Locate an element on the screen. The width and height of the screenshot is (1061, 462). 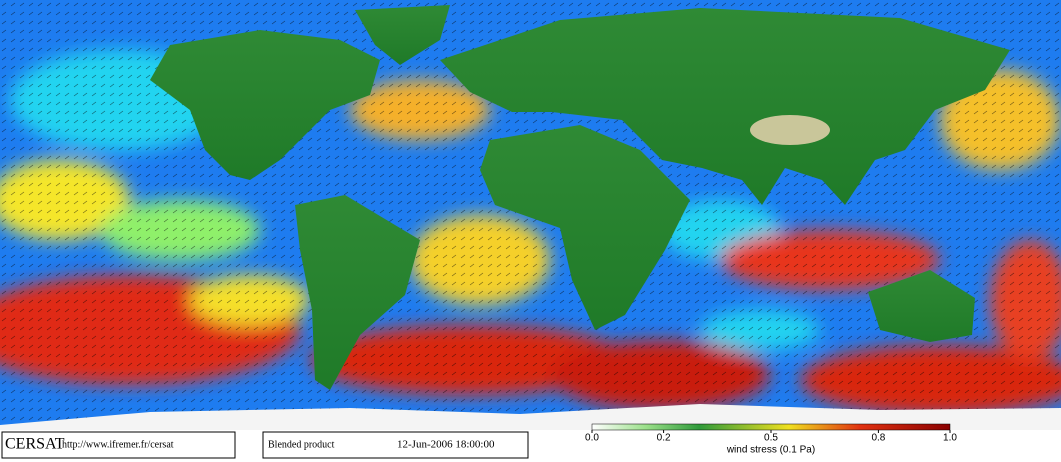
colorbar-tick-label: 0.5 is located at coordinates (771, 438).